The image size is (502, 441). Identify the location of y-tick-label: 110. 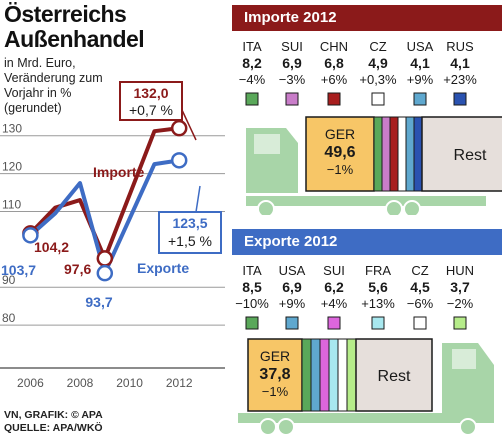
(11, 204).